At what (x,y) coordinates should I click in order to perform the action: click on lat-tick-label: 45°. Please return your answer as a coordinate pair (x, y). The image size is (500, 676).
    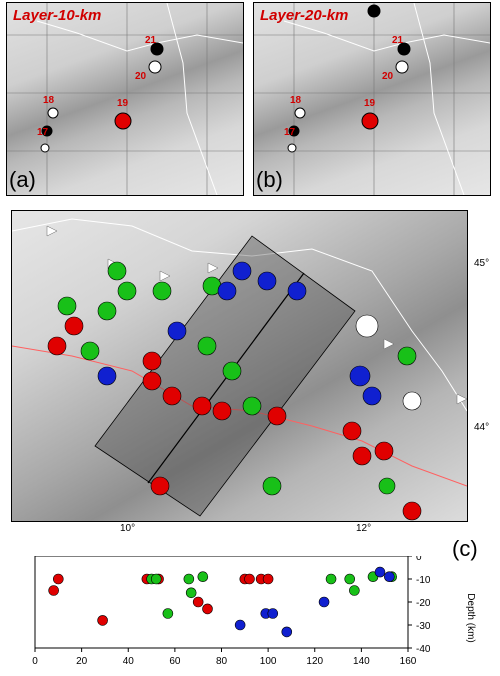
    Looking at the image, I should click on (482, 263).